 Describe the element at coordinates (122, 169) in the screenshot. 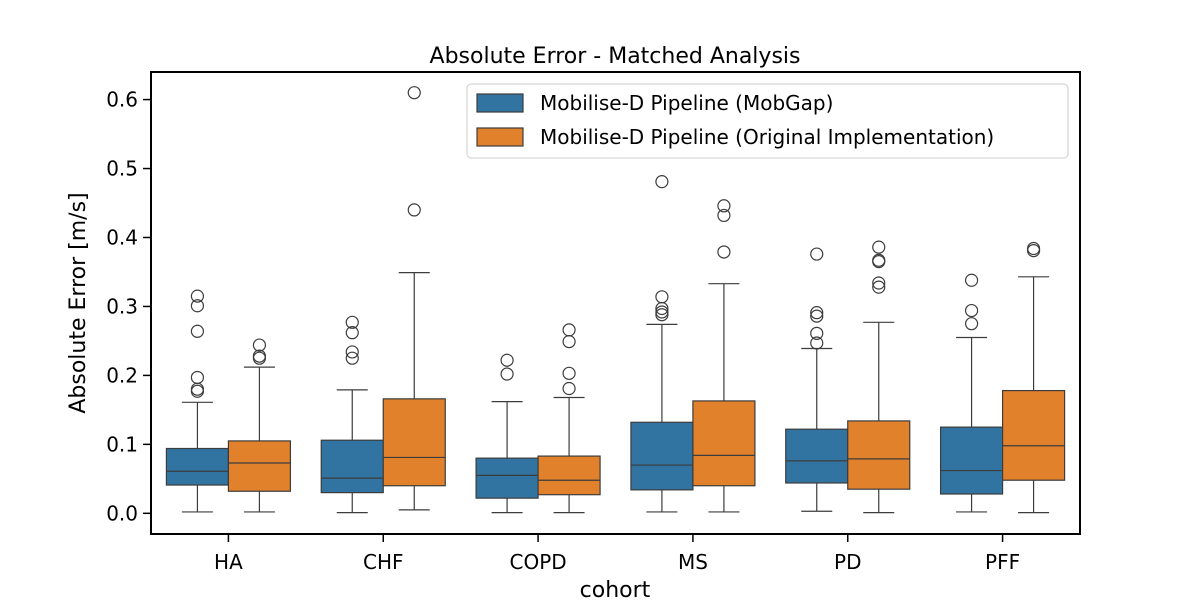

I see `y-tick-label: 0.5` at that location.